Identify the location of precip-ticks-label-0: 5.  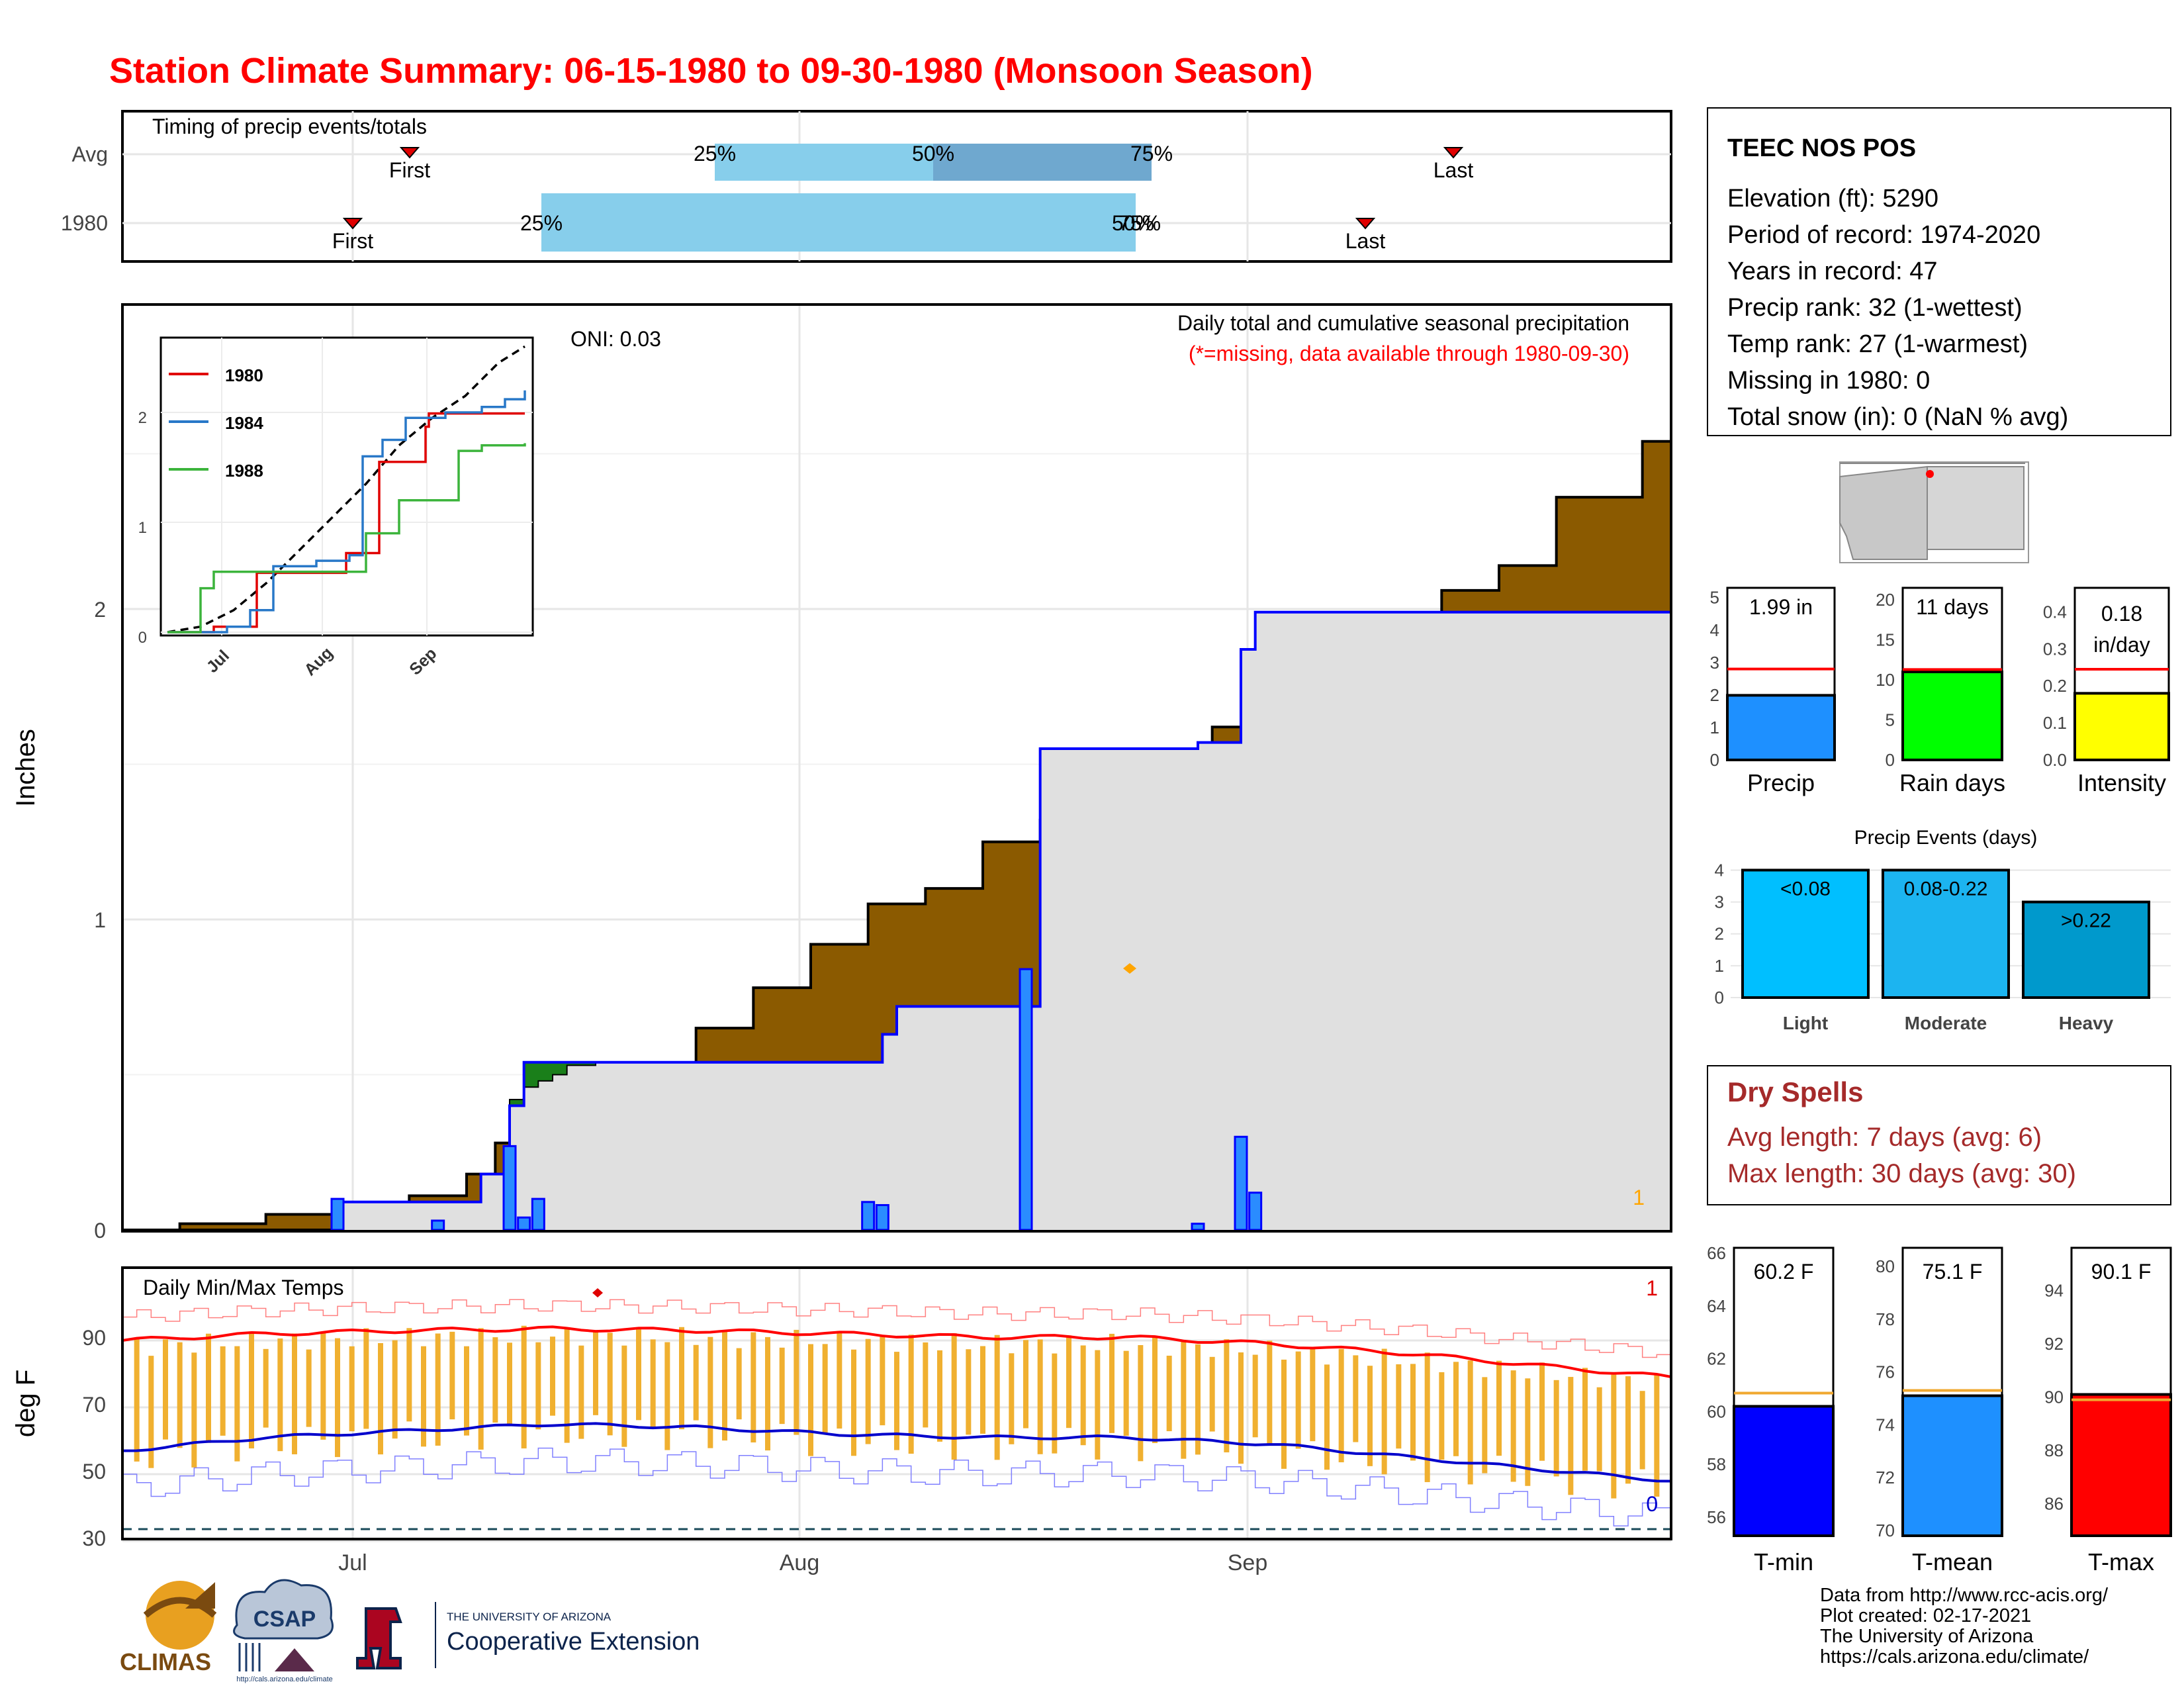
(1715, 598).